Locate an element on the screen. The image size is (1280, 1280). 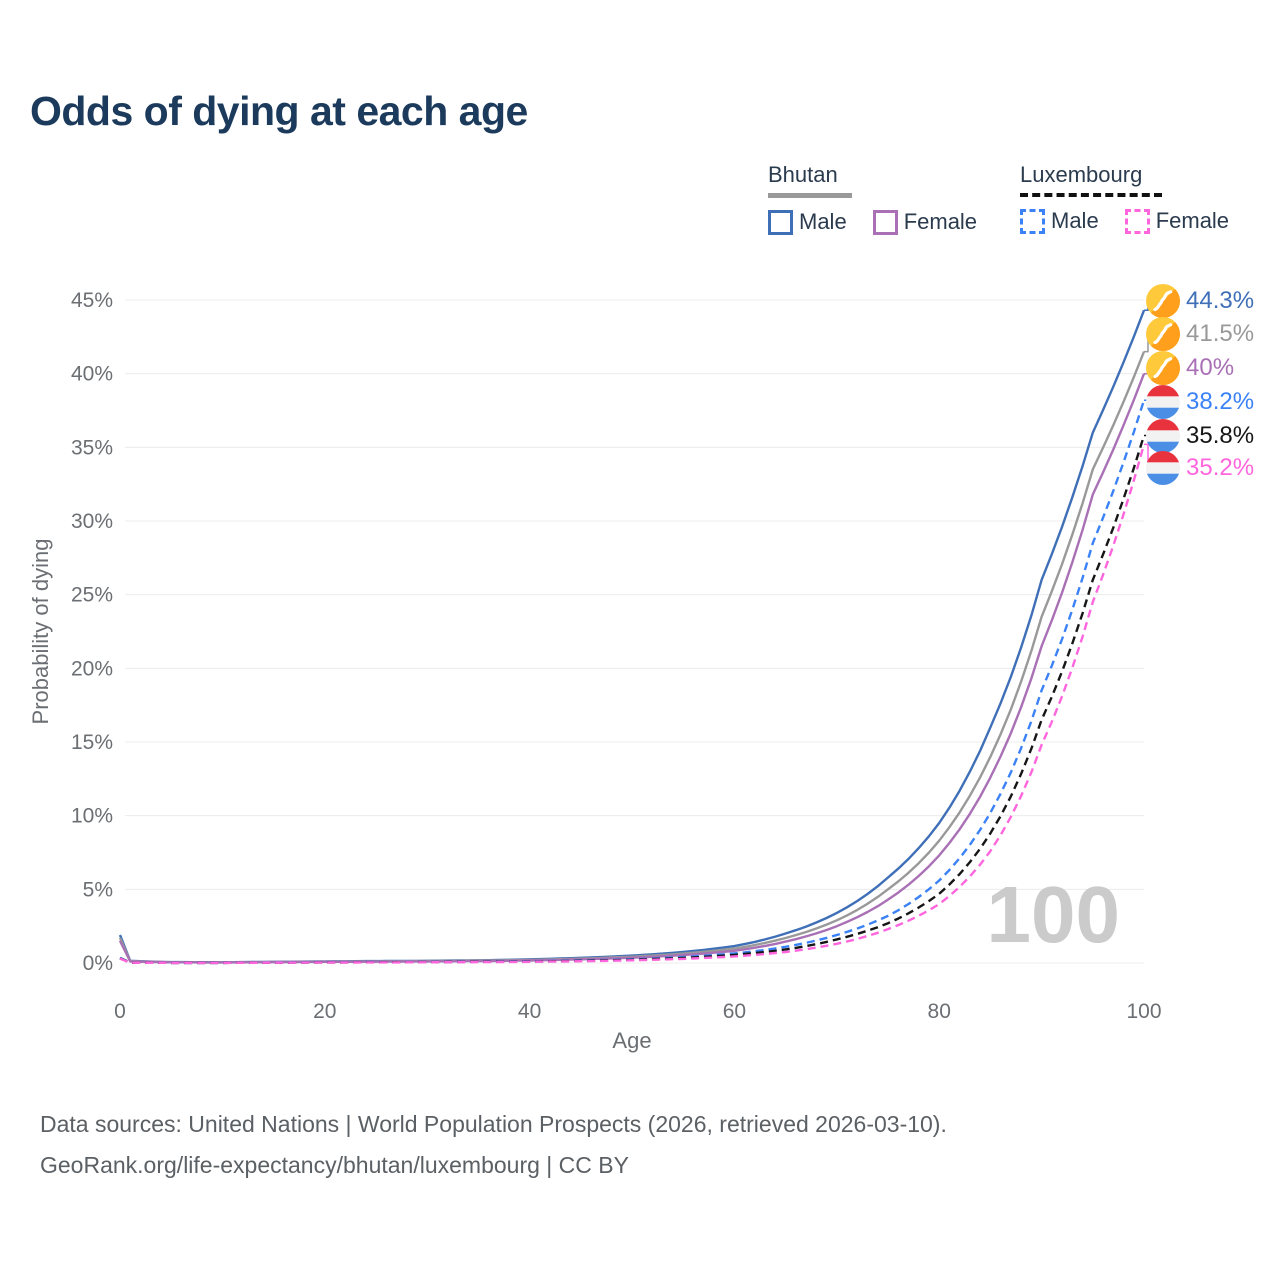
legend-group-luxembourg: Luxembourg Male Female is located at coordinates (1124, 198).